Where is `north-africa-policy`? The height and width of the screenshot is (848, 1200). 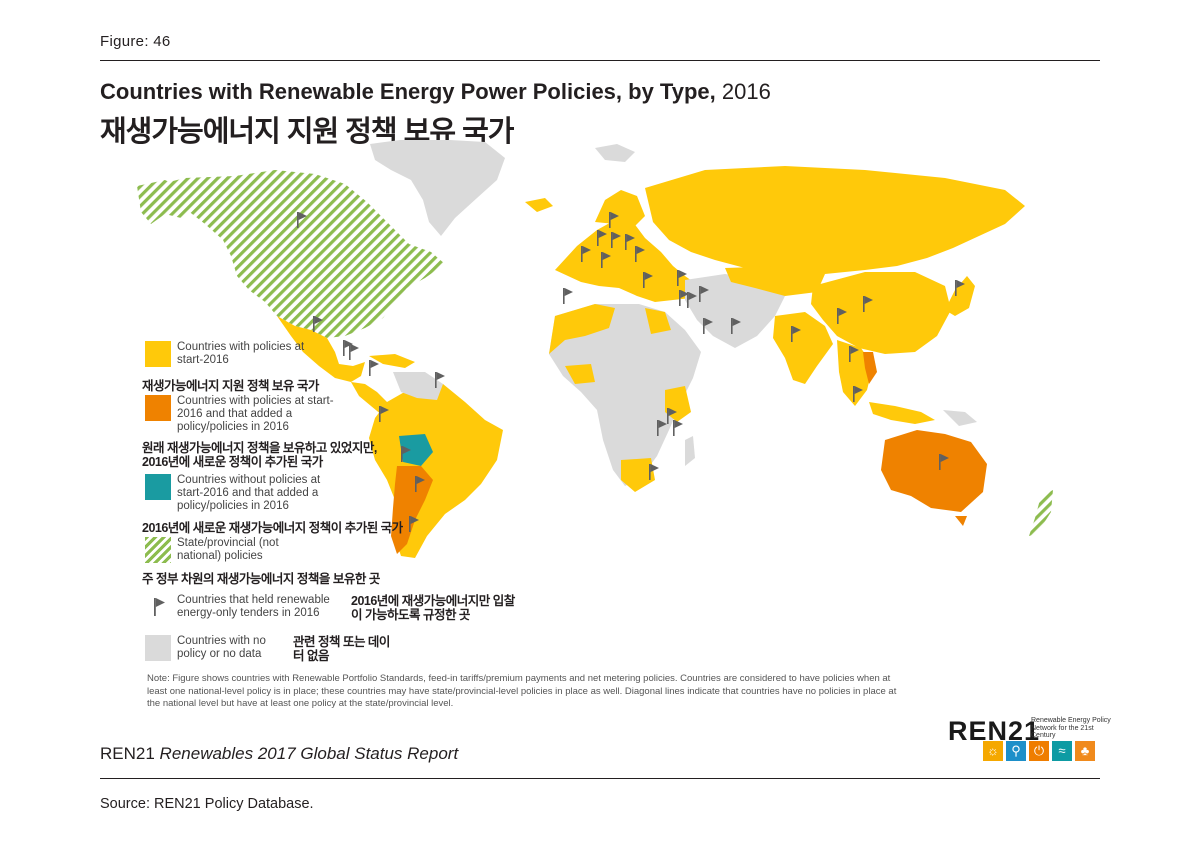 north-africa-policy is located at coordinates (582, 329).